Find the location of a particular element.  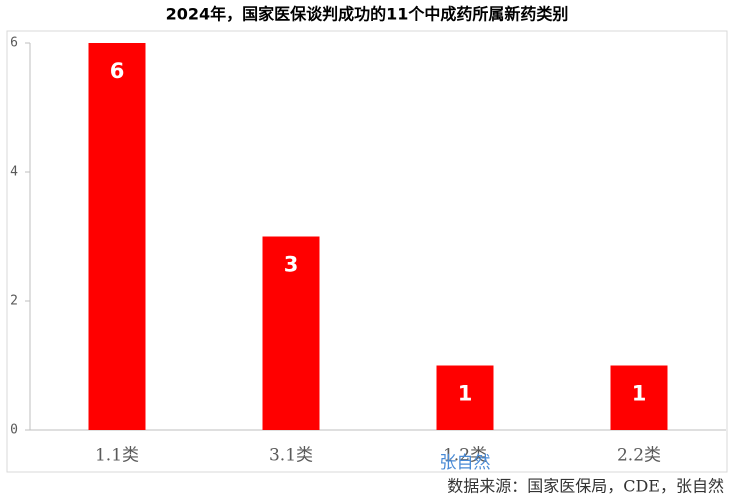

x-tick-label: 3.1类 is located at coordinates (291, 456).